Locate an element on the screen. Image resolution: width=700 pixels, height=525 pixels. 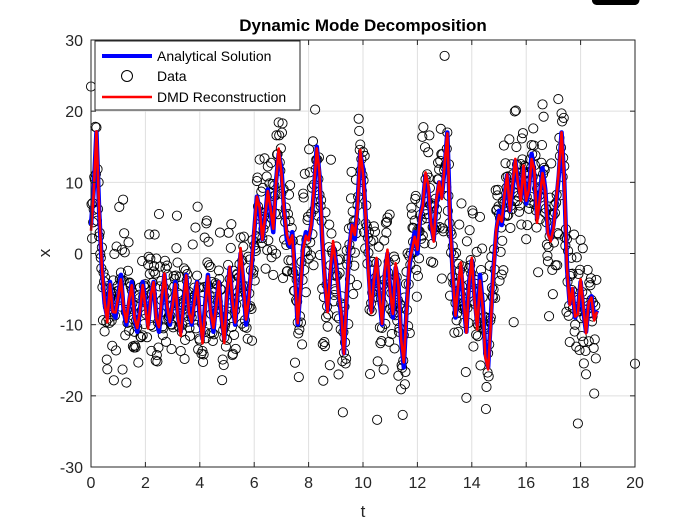
legend-analytical-label: Analytical Solution is located at coordinates (214, 56).